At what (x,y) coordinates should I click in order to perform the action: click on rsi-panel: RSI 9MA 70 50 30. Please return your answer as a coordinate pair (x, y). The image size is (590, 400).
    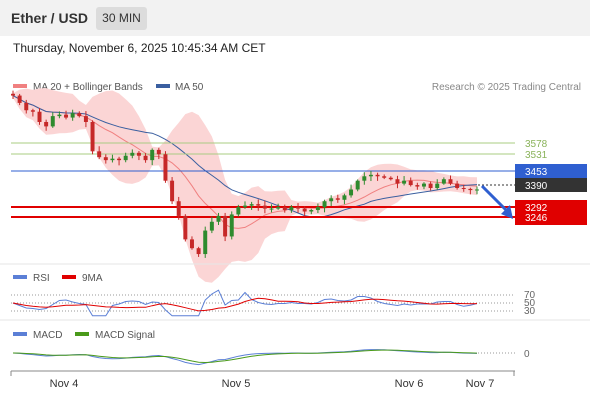
    Looking at the image, I should click on (273, 295).